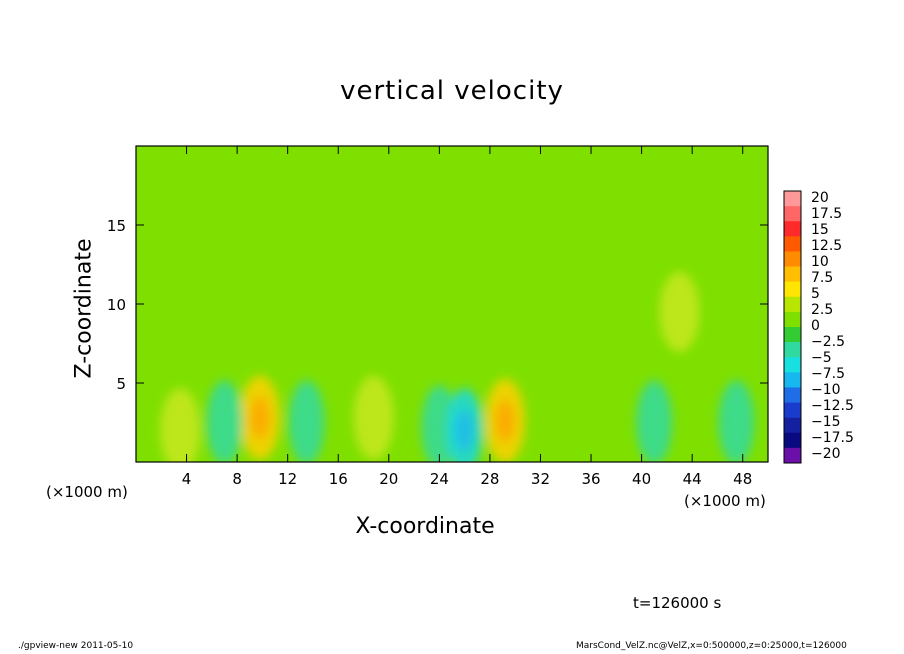 Image resolution: width=904 pixels, height=654 pixels. Describe the element at coordinates (187, 479) in the screenshot. I see `x-tick-label: 4` at that location.